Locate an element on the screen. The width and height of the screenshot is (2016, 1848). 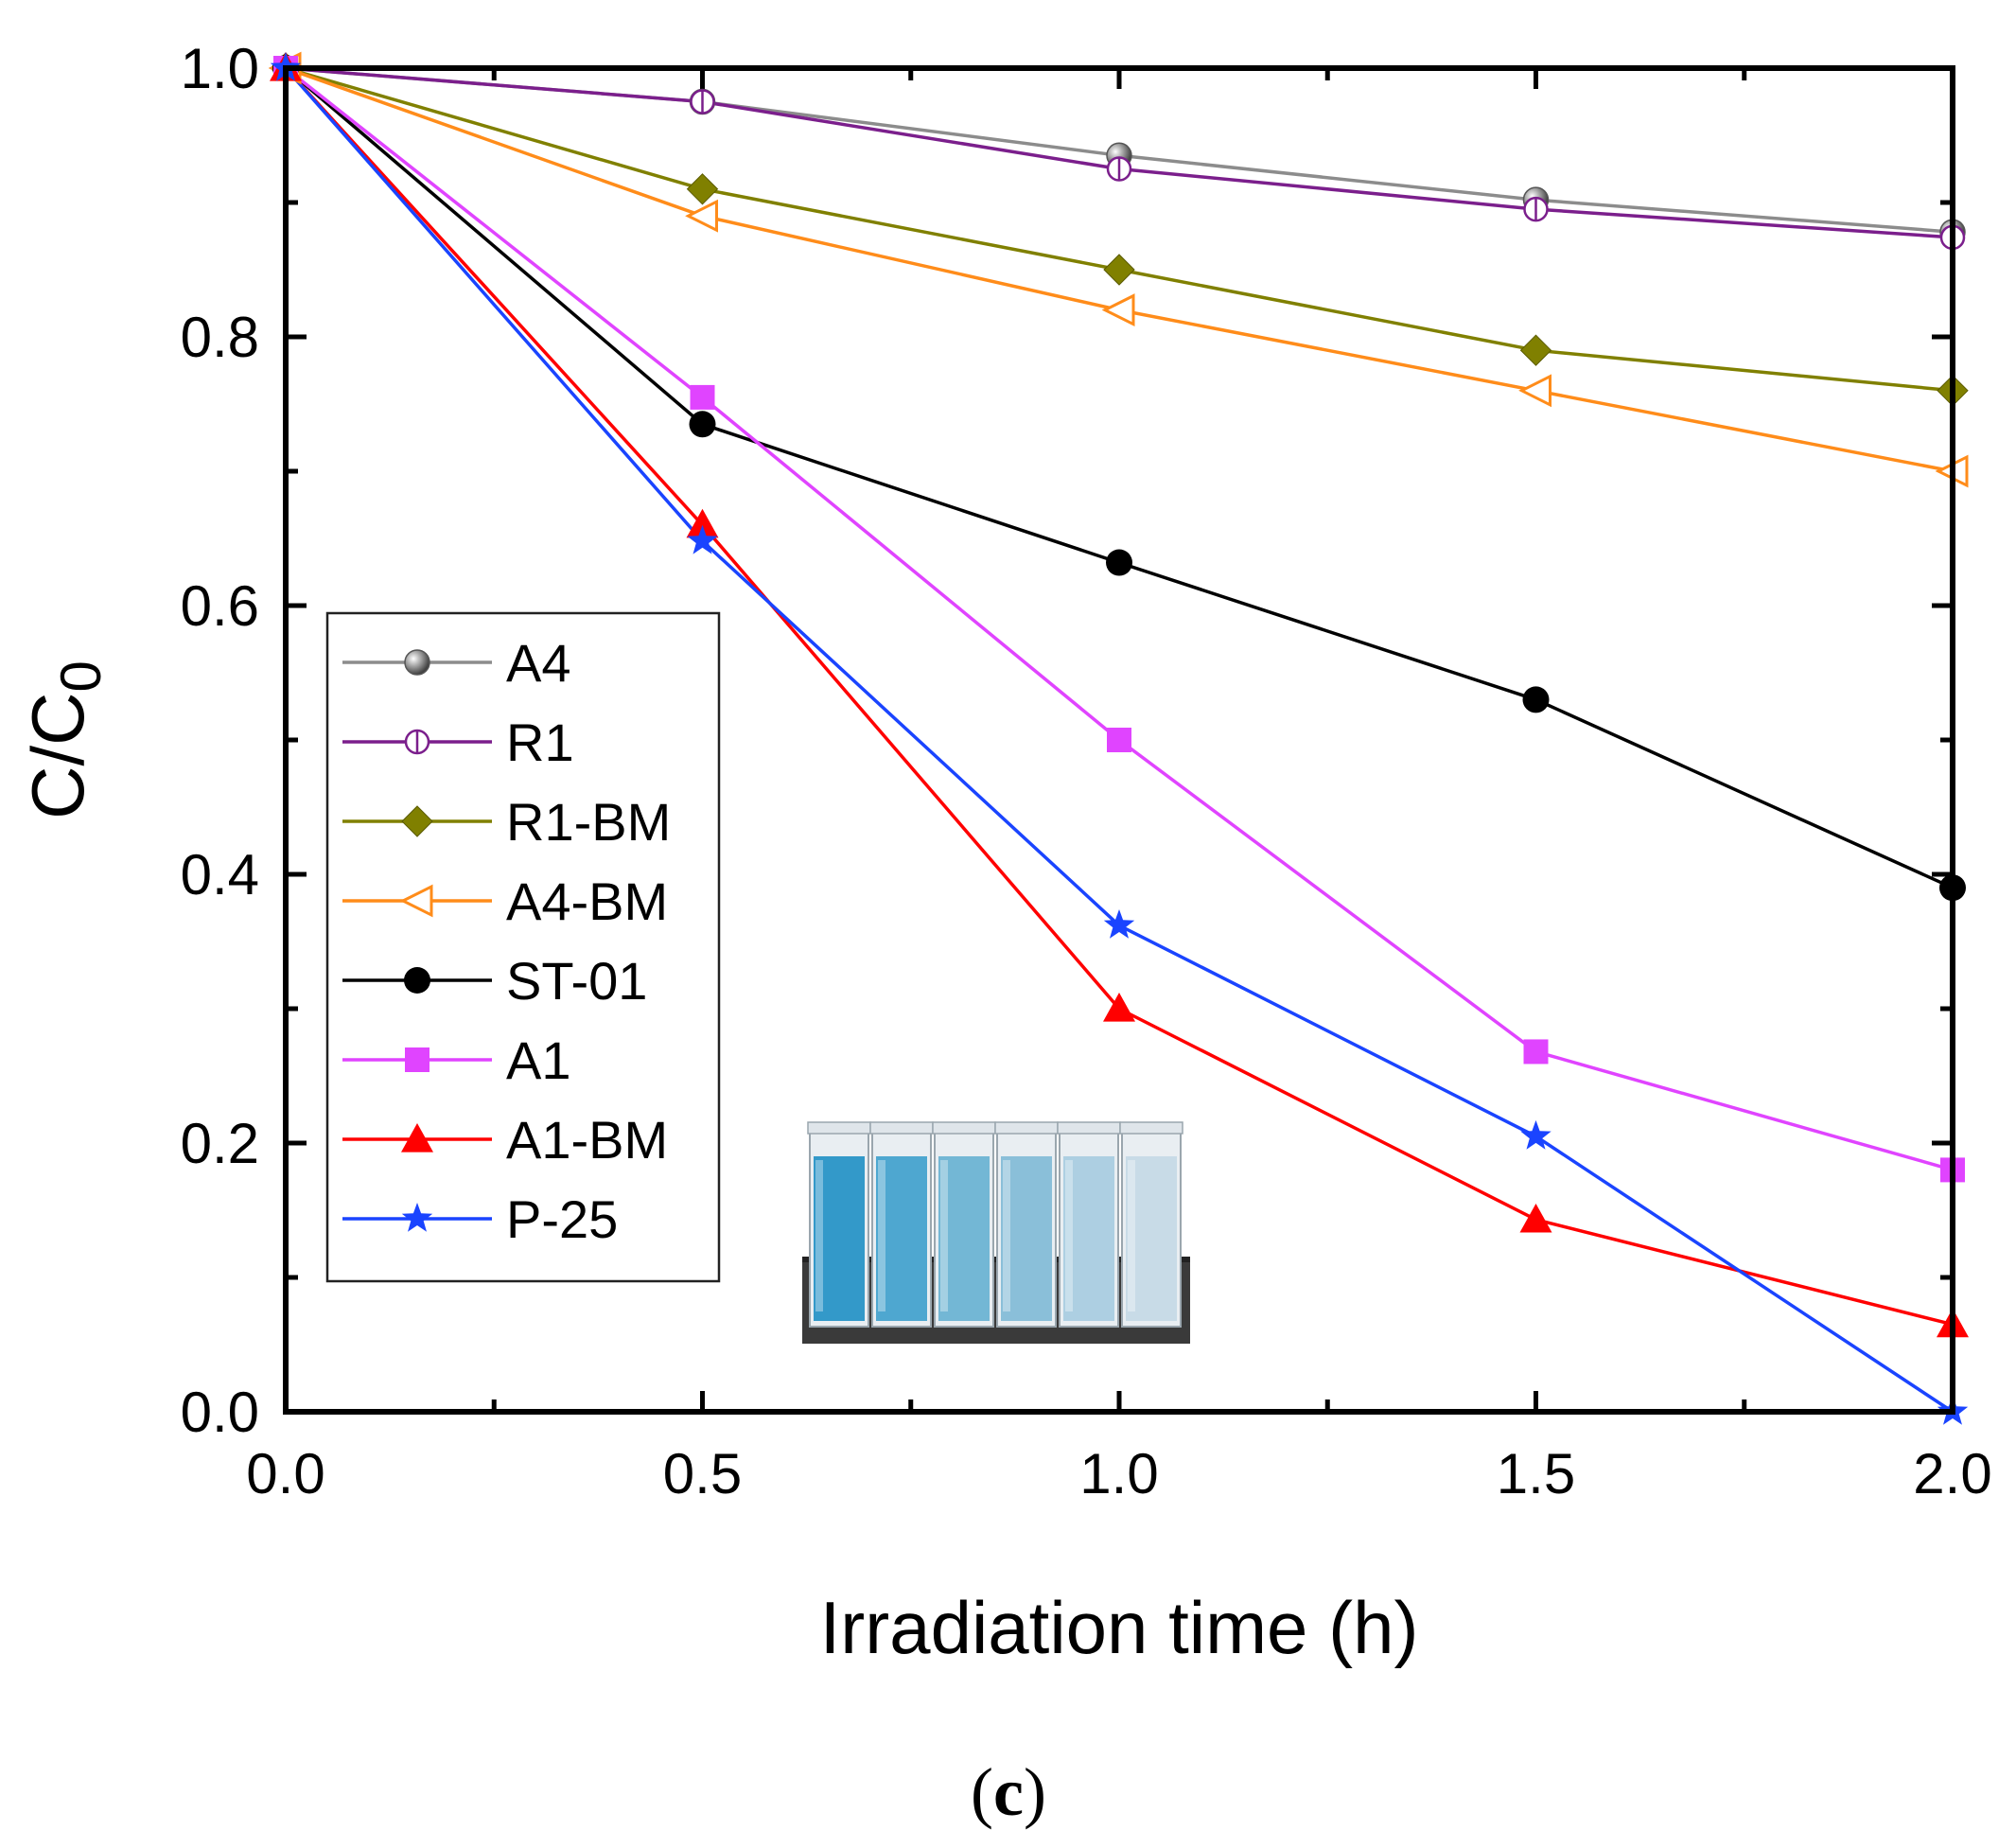
svg-text: C/C0 is located at coordinates (64, 740).